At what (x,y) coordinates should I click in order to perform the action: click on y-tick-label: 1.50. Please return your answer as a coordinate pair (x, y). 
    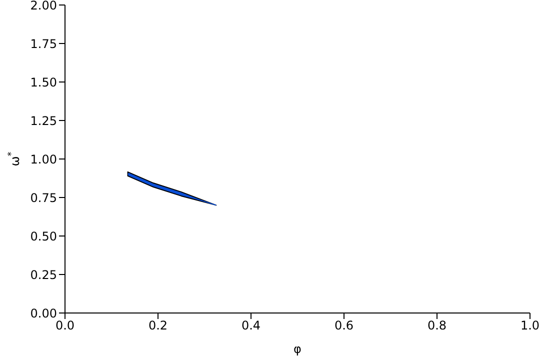
    Looking at the image, I should click on (43, 82).